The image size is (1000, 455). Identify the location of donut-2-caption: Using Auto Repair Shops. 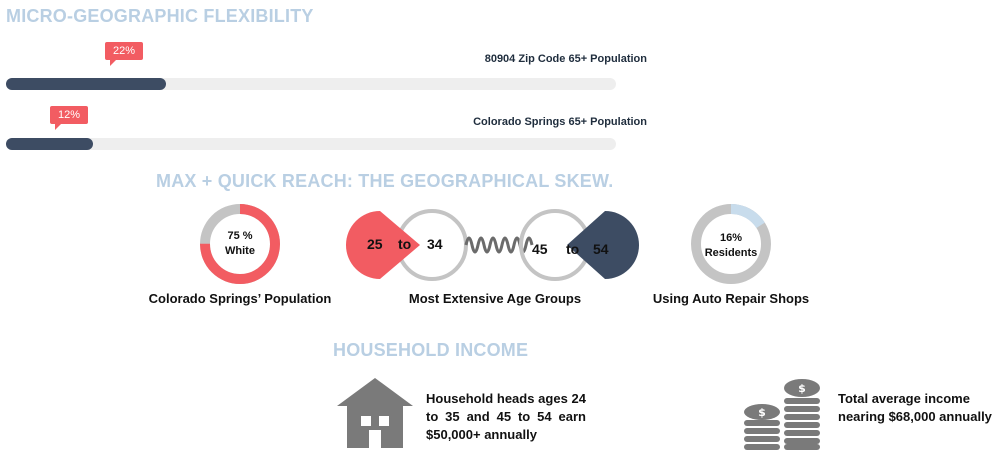
(731, 298).